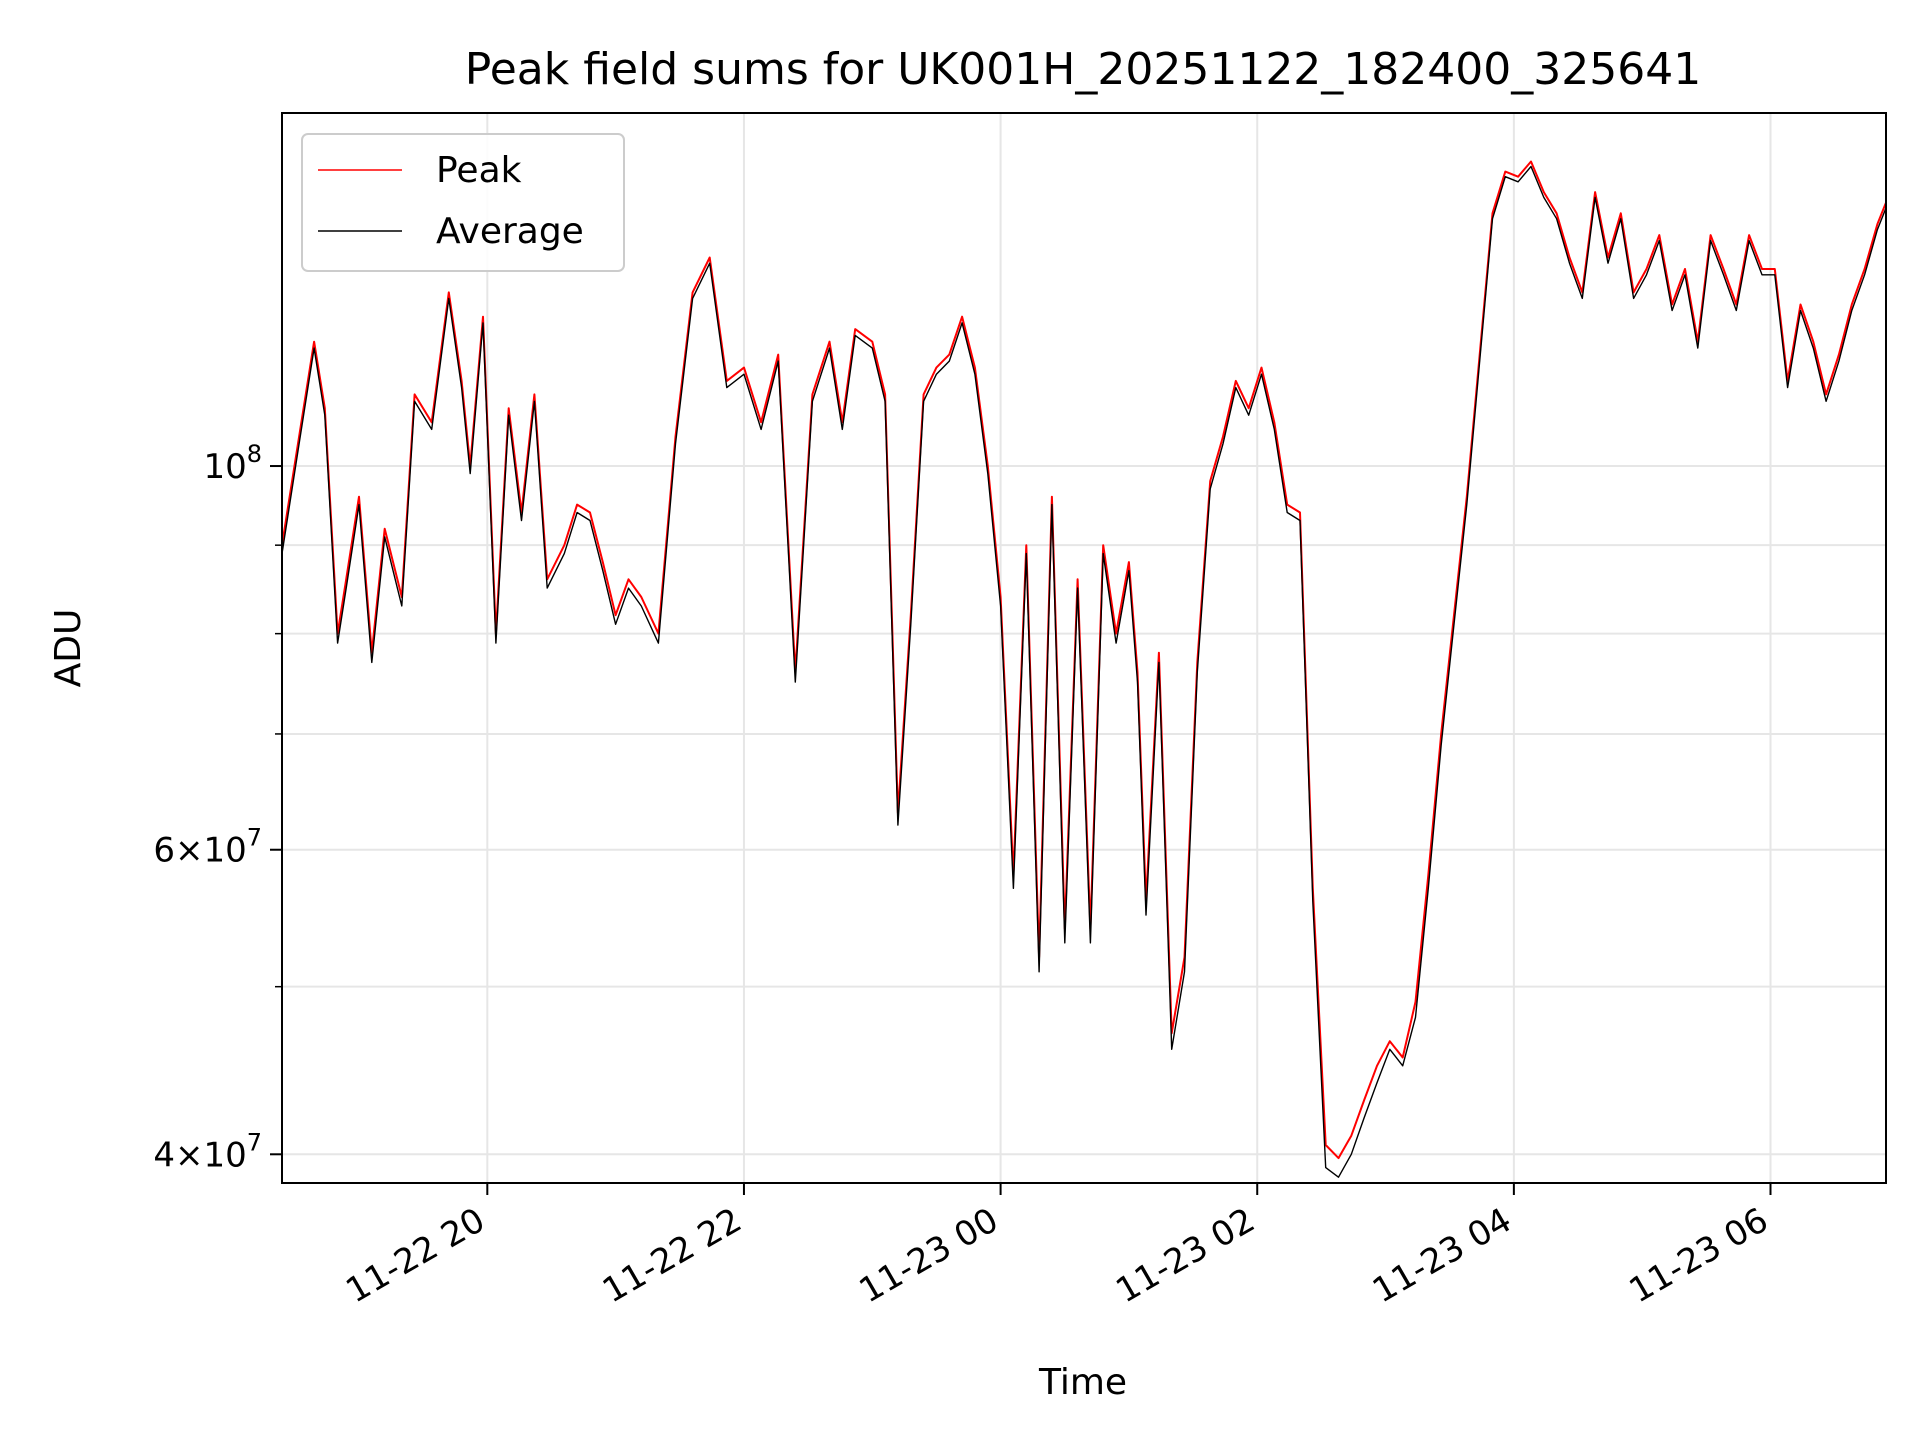 Image resolution: width=1920 pixels, height=1440 pixels. I want to click on legend-peak-label: Peak, so click(479, 170).